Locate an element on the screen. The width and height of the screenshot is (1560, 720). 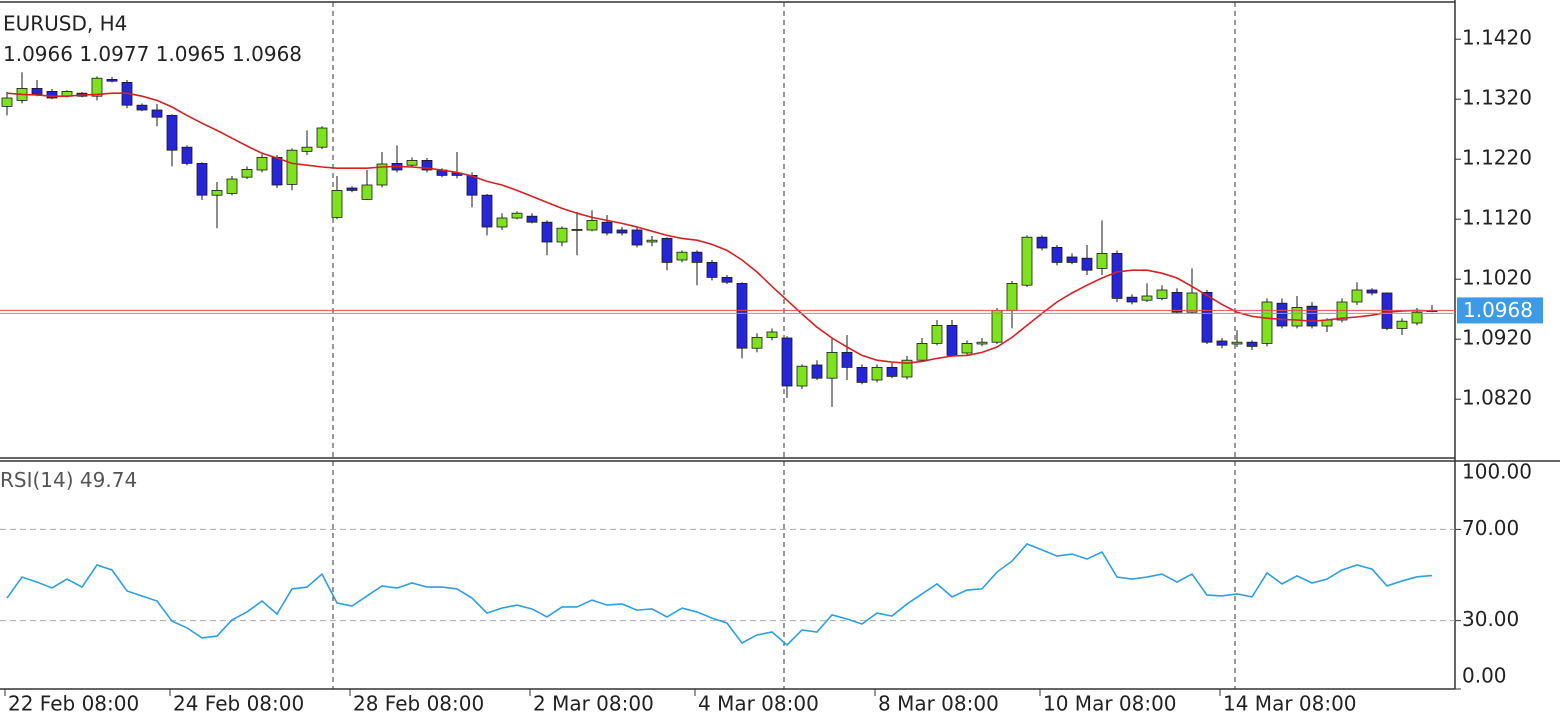
x-tick-label: 2 Mar 08:00 is located at coordinates (593, 704).